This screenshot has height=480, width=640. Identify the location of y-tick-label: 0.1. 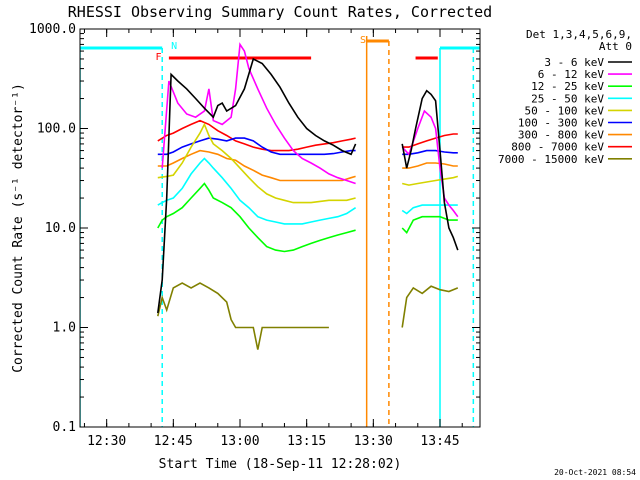
(64, 427).